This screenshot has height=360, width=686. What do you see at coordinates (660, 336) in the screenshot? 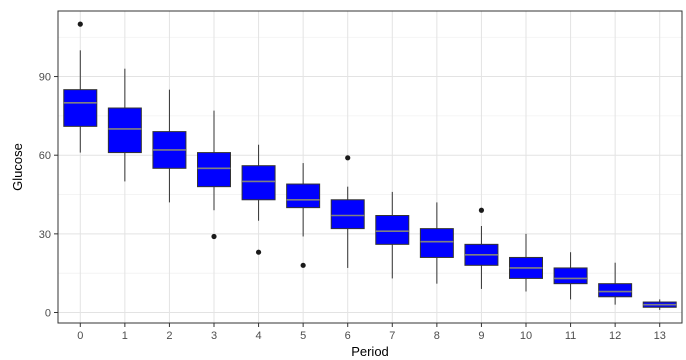
I see `x-tick-label: 13` at bounding box center [660, 336].